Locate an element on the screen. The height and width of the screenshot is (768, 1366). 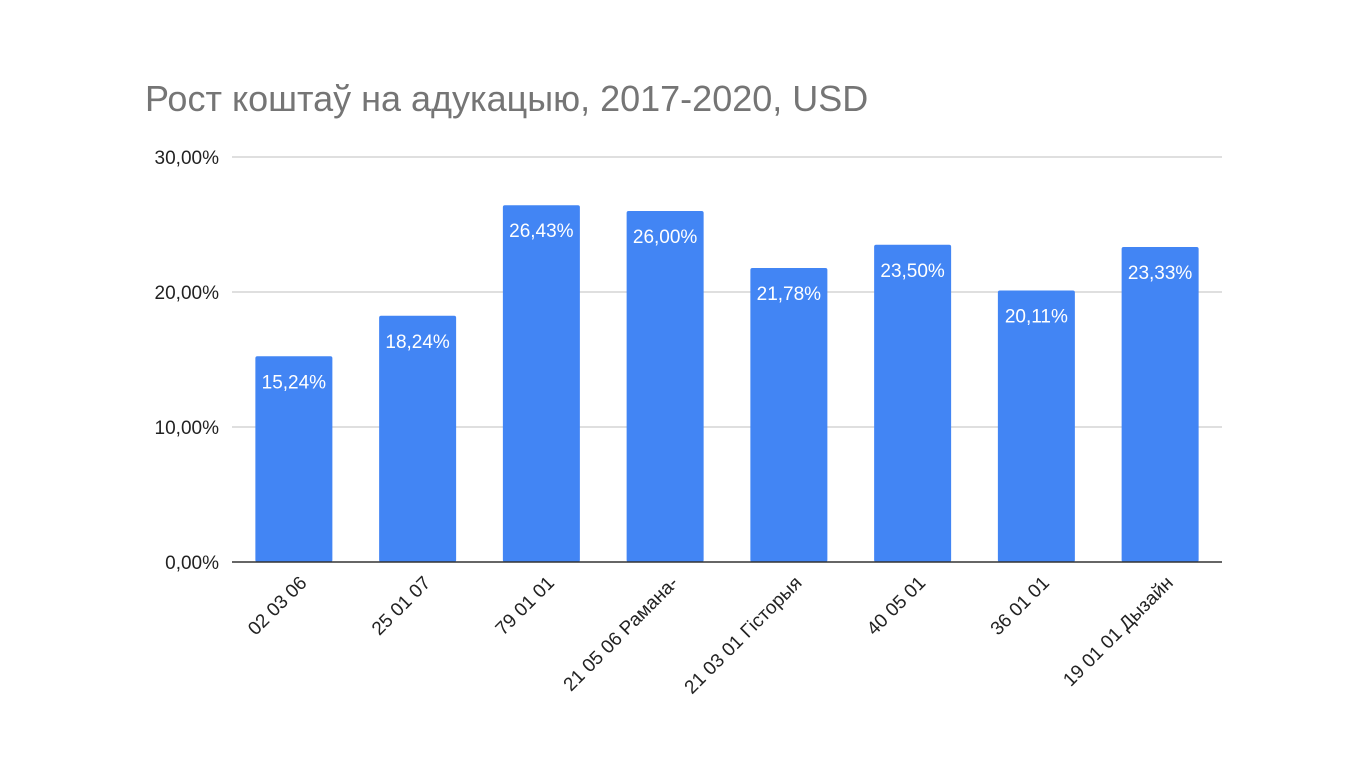
x-tick-label: 19 01 01 Дызайн is located at coordinates (1118, 632).